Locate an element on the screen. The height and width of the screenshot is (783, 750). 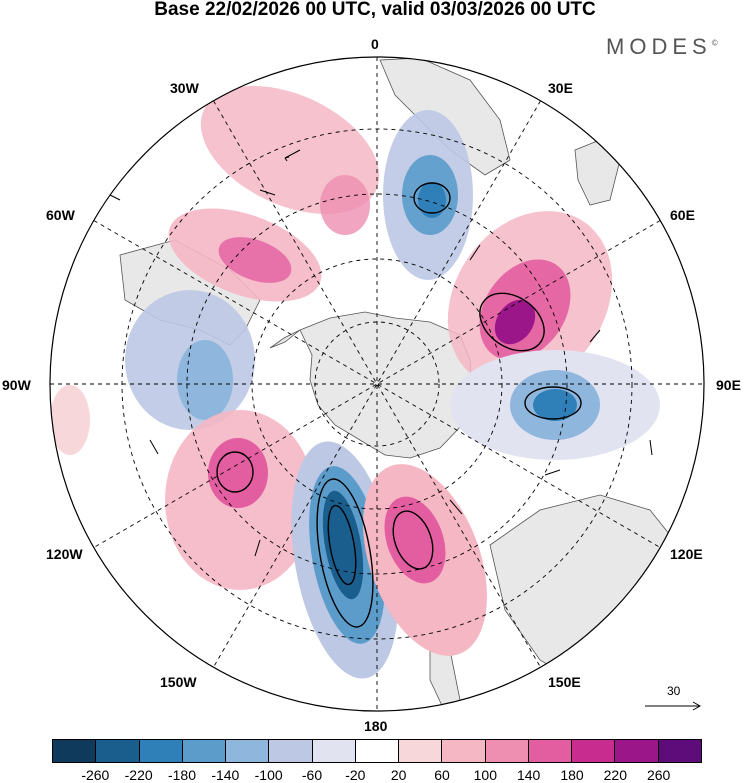
colorbar-tick-label: -180 is located at coordinates (182, 775).